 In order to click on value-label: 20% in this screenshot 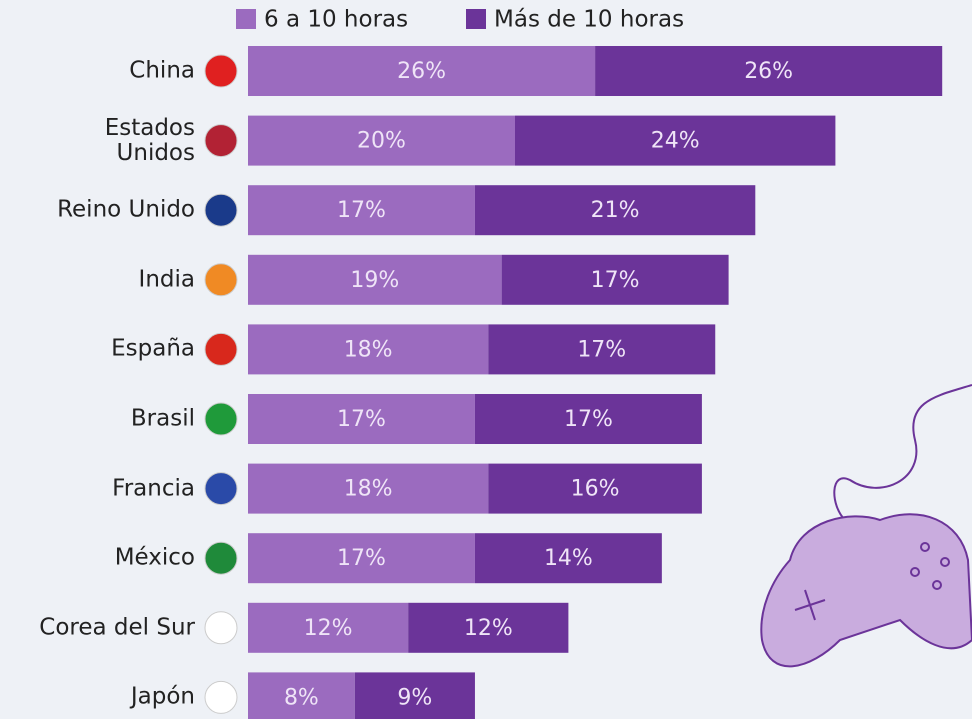, I will do `click(381, 141)`.